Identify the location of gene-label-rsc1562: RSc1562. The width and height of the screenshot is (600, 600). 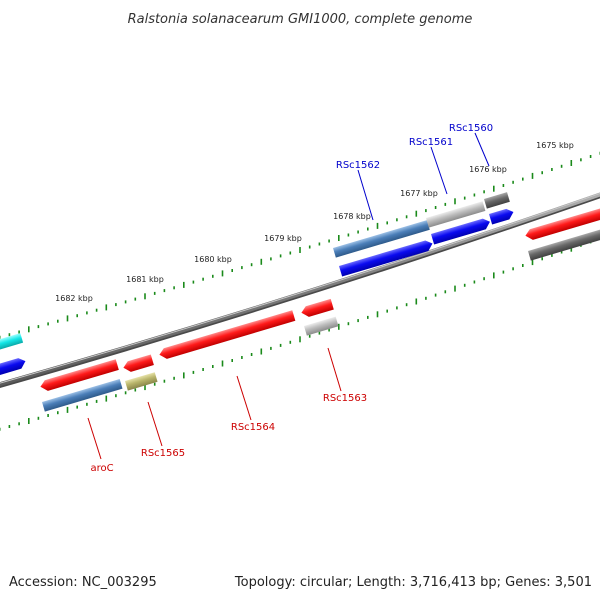
(358, 165).